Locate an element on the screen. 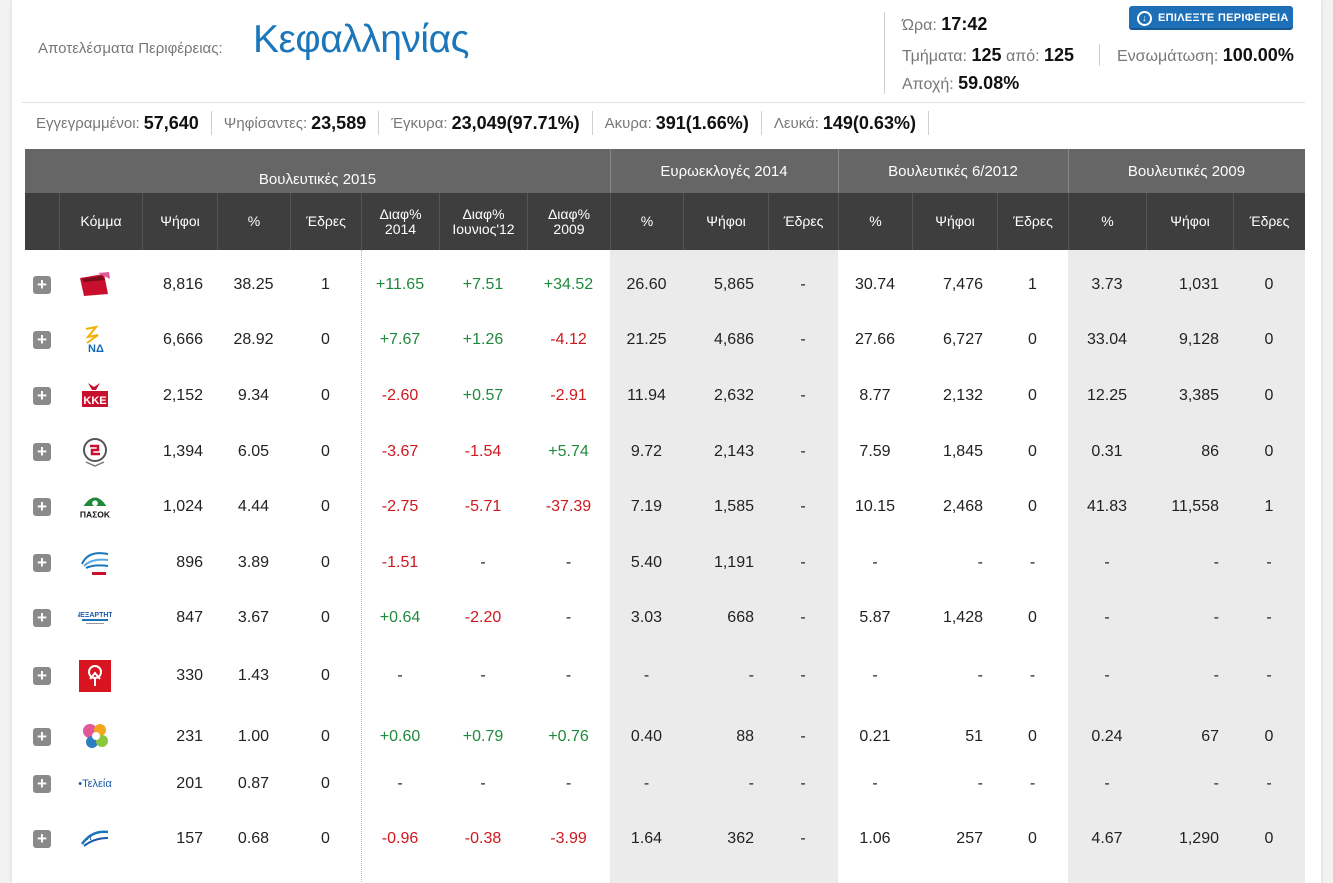 Image resolution: width=1333 pixels, height=883 pixels. shaded-column-group is located at coordinates (724, 566).